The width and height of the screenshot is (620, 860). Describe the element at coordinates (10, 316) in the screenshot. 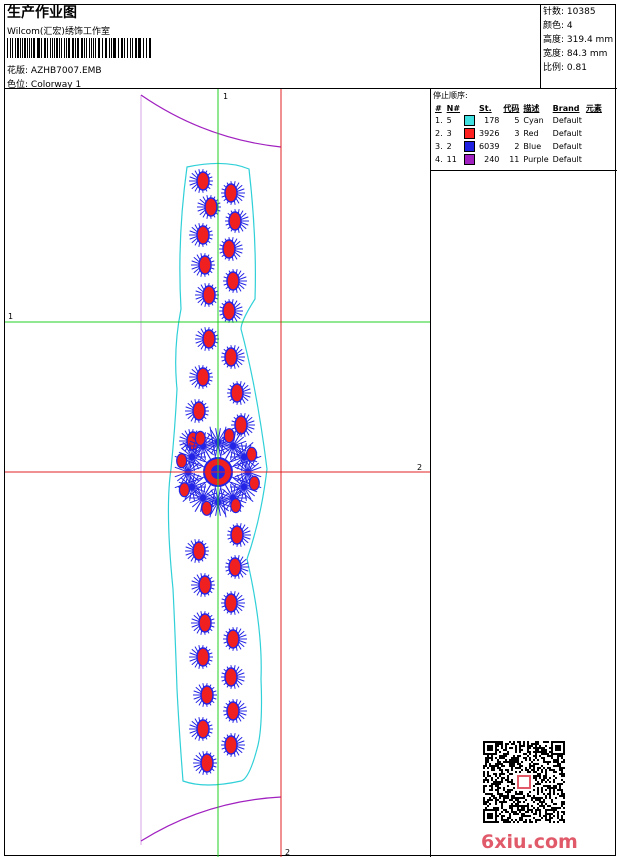

I see `h1-label: 1` at that location.